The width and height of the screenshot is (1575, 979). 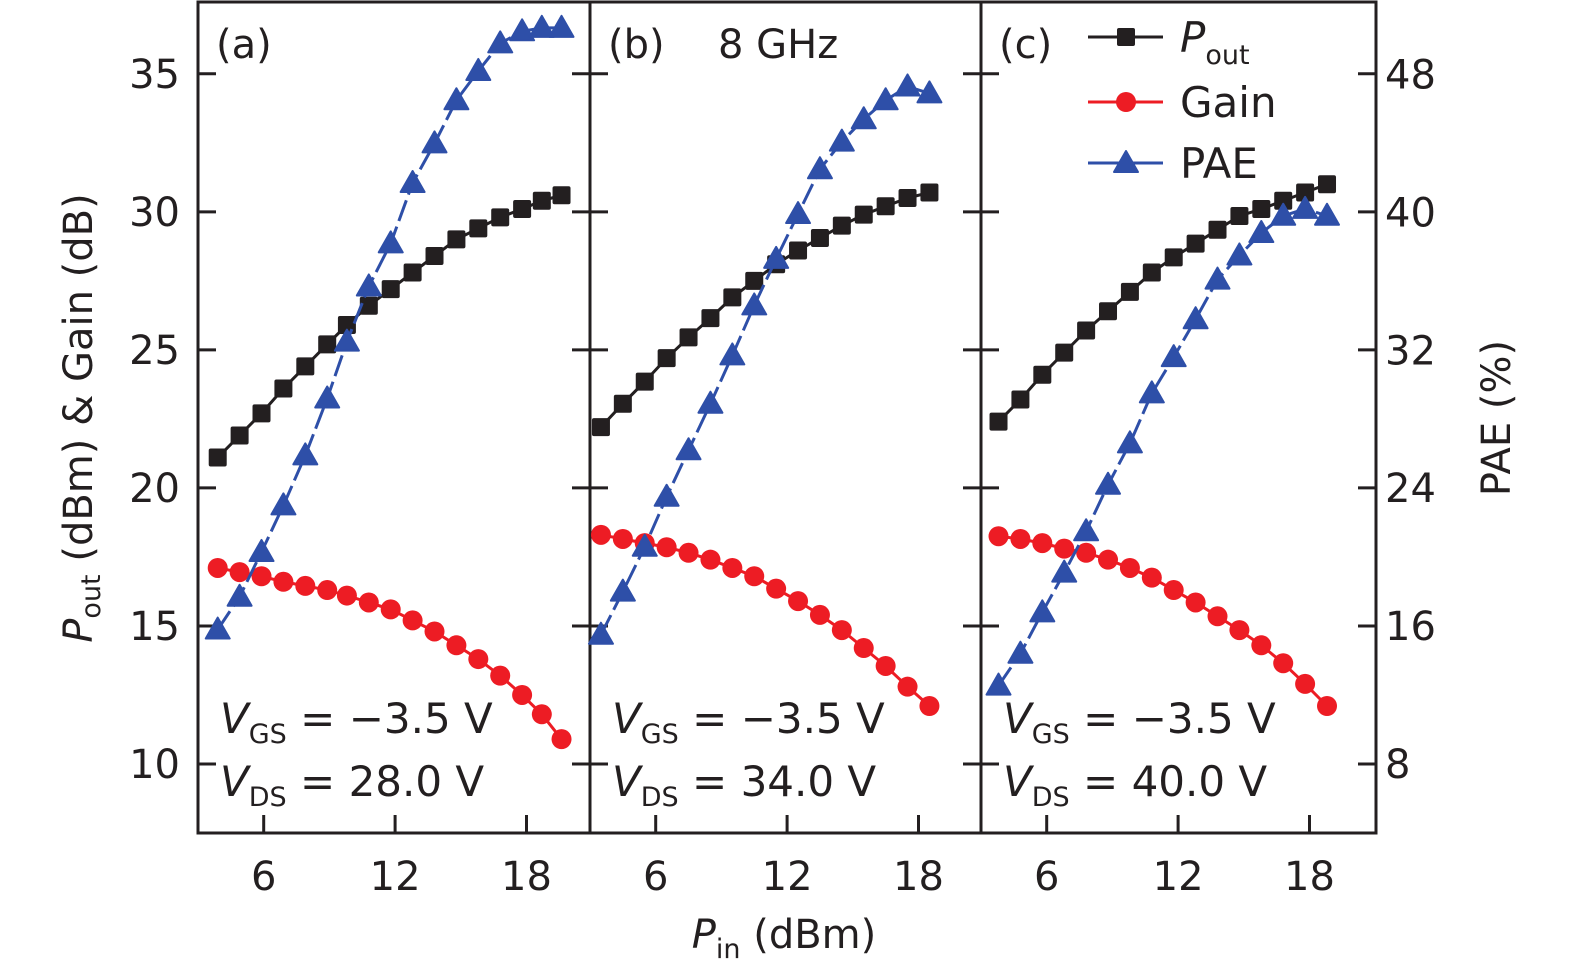 What do you see at coordinates (764, 310) in the screenshot?
I see `series-line-pout` at bounding box center [764, 310].